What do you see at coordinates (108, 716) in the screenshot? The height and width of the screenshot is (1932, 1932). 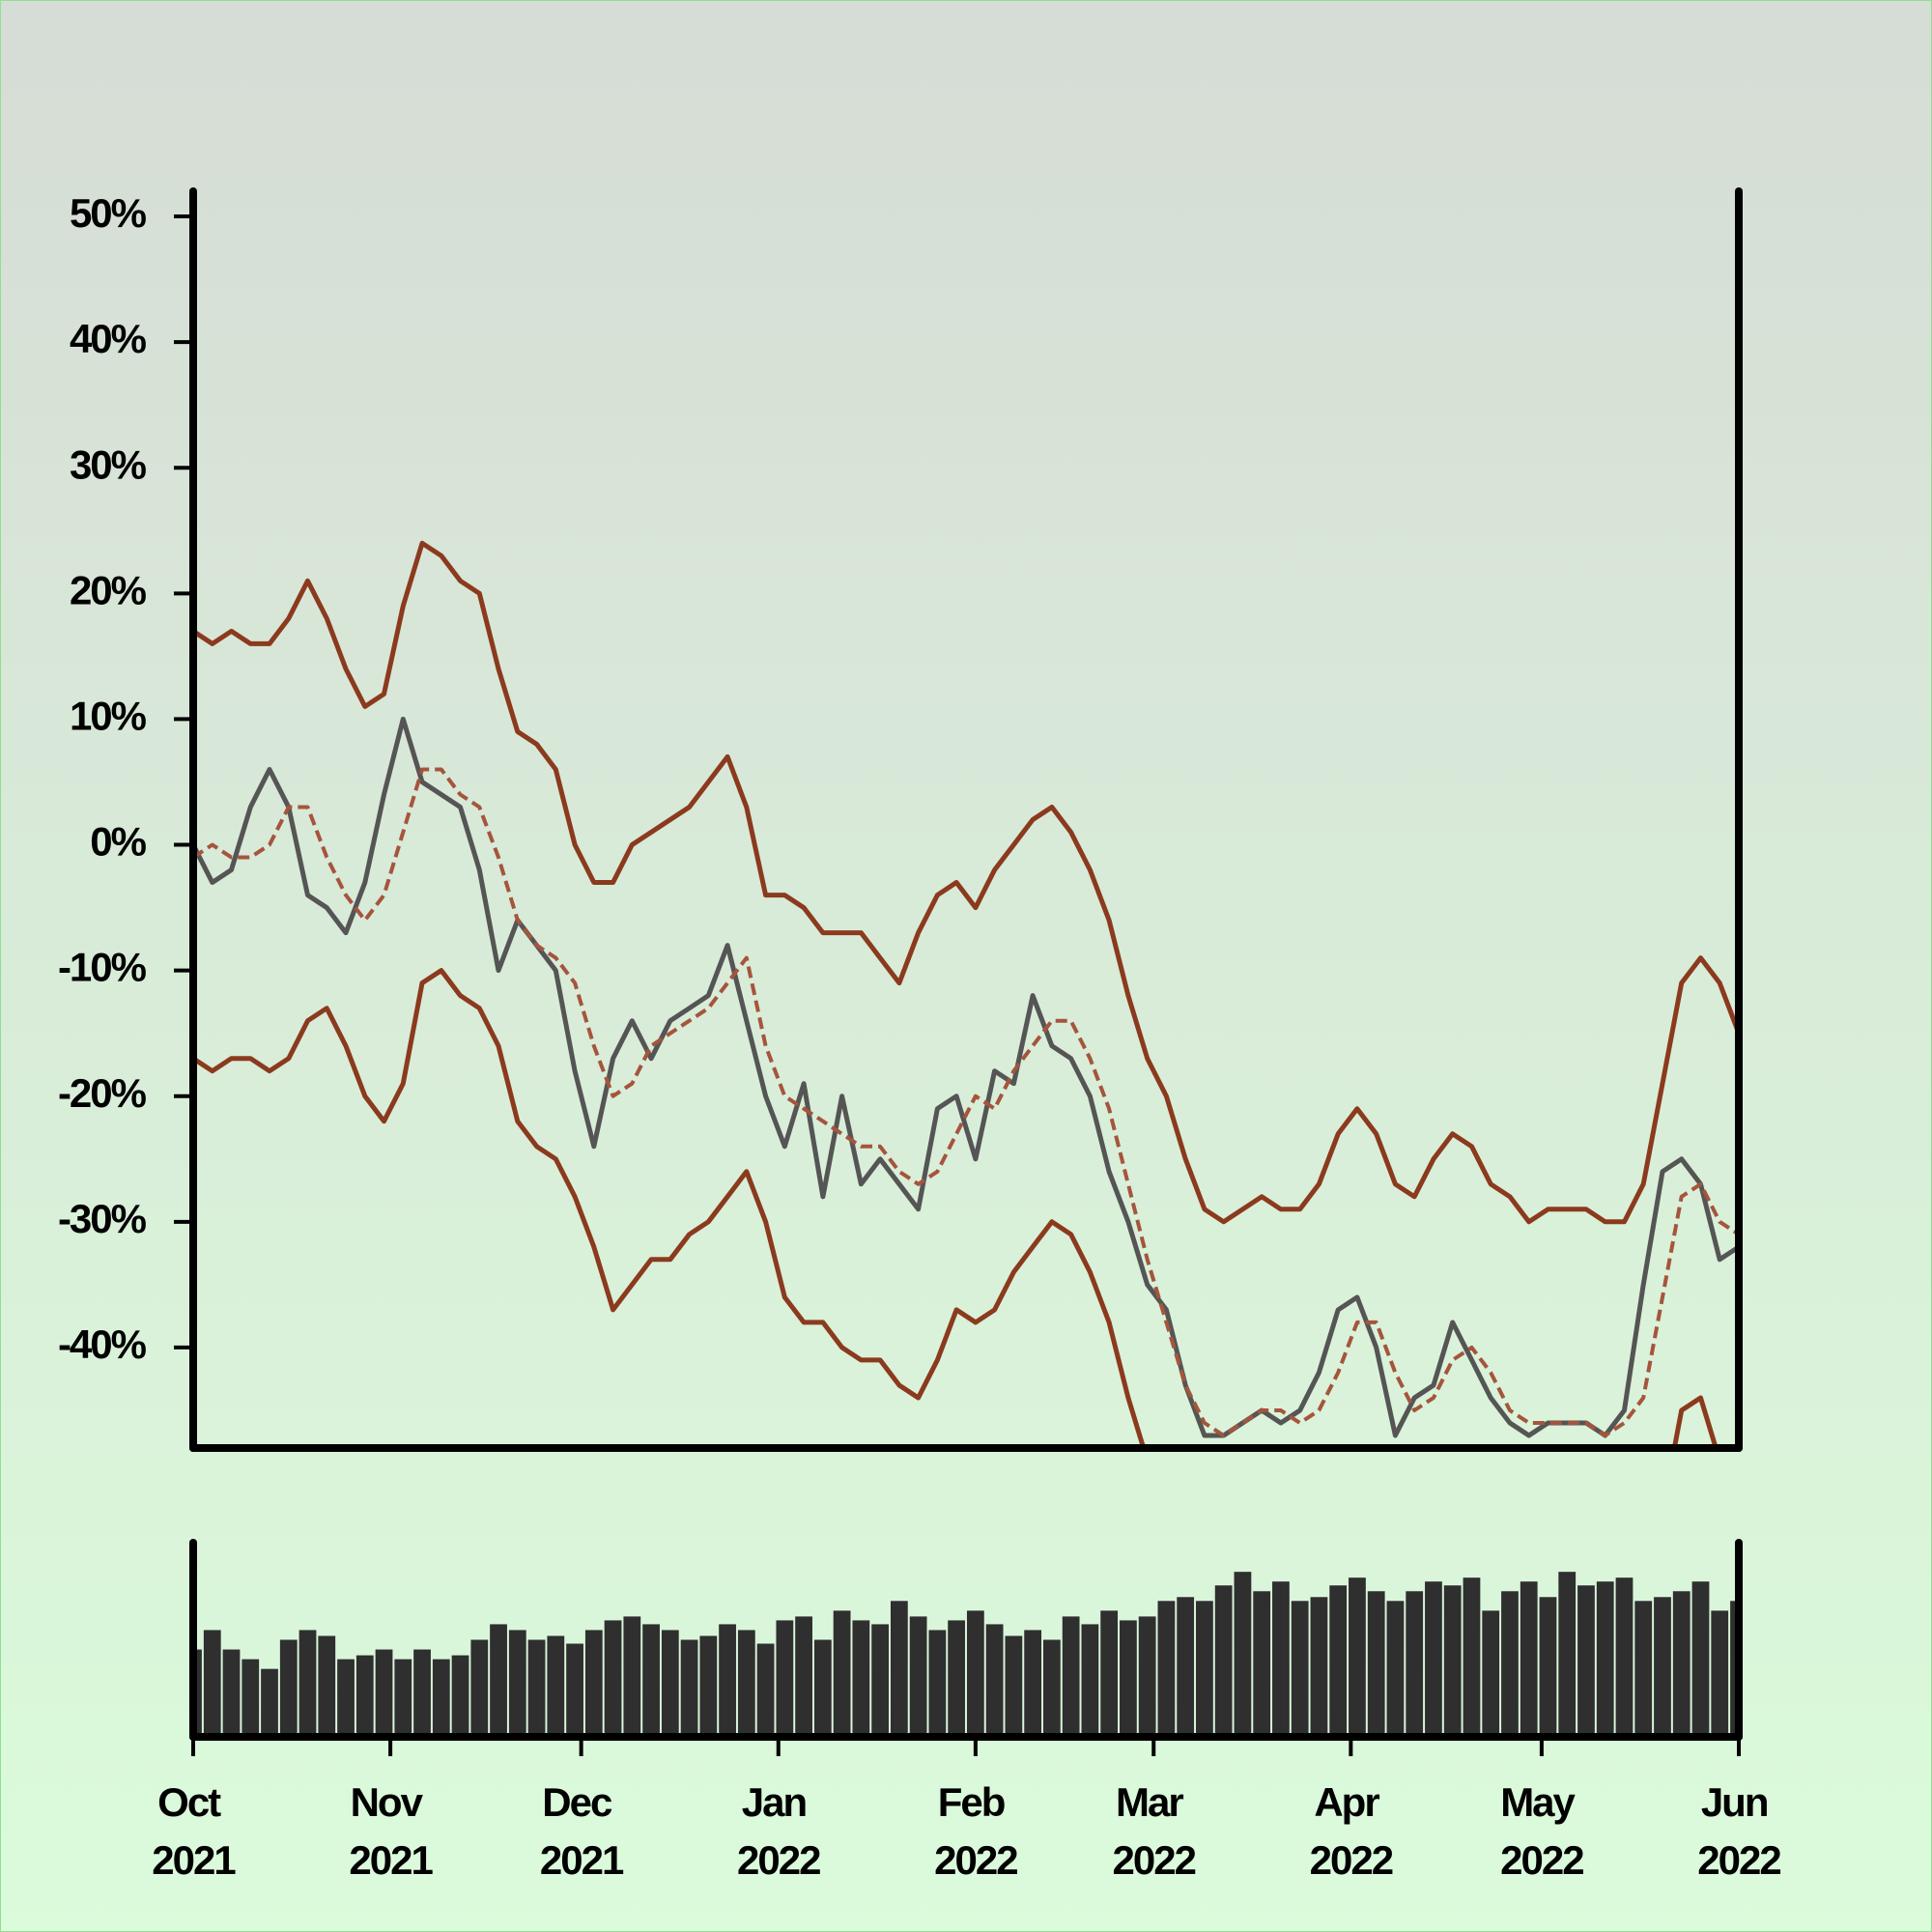 I see `y-tick-label: 10%` at bounding box center [108, 716].